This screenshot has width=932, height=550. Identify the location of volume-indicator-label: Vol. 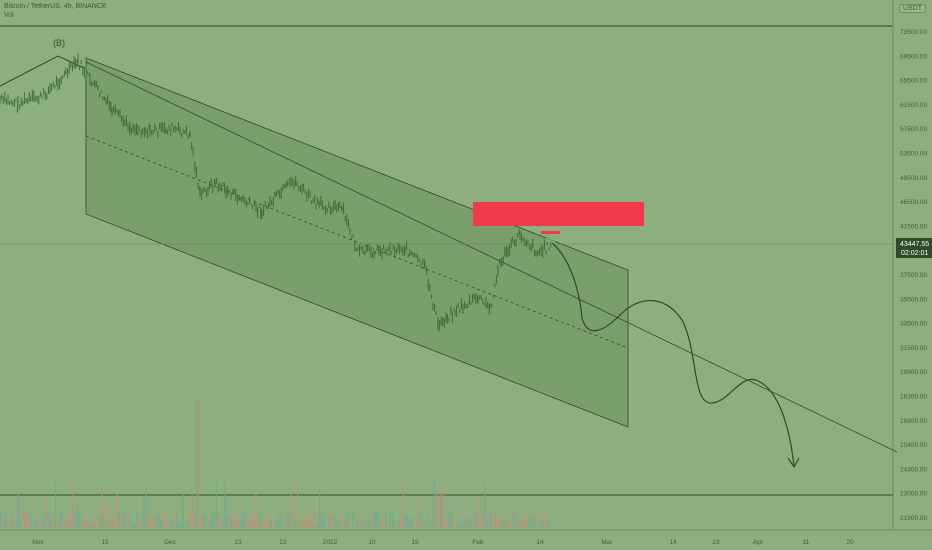
(9, 15).